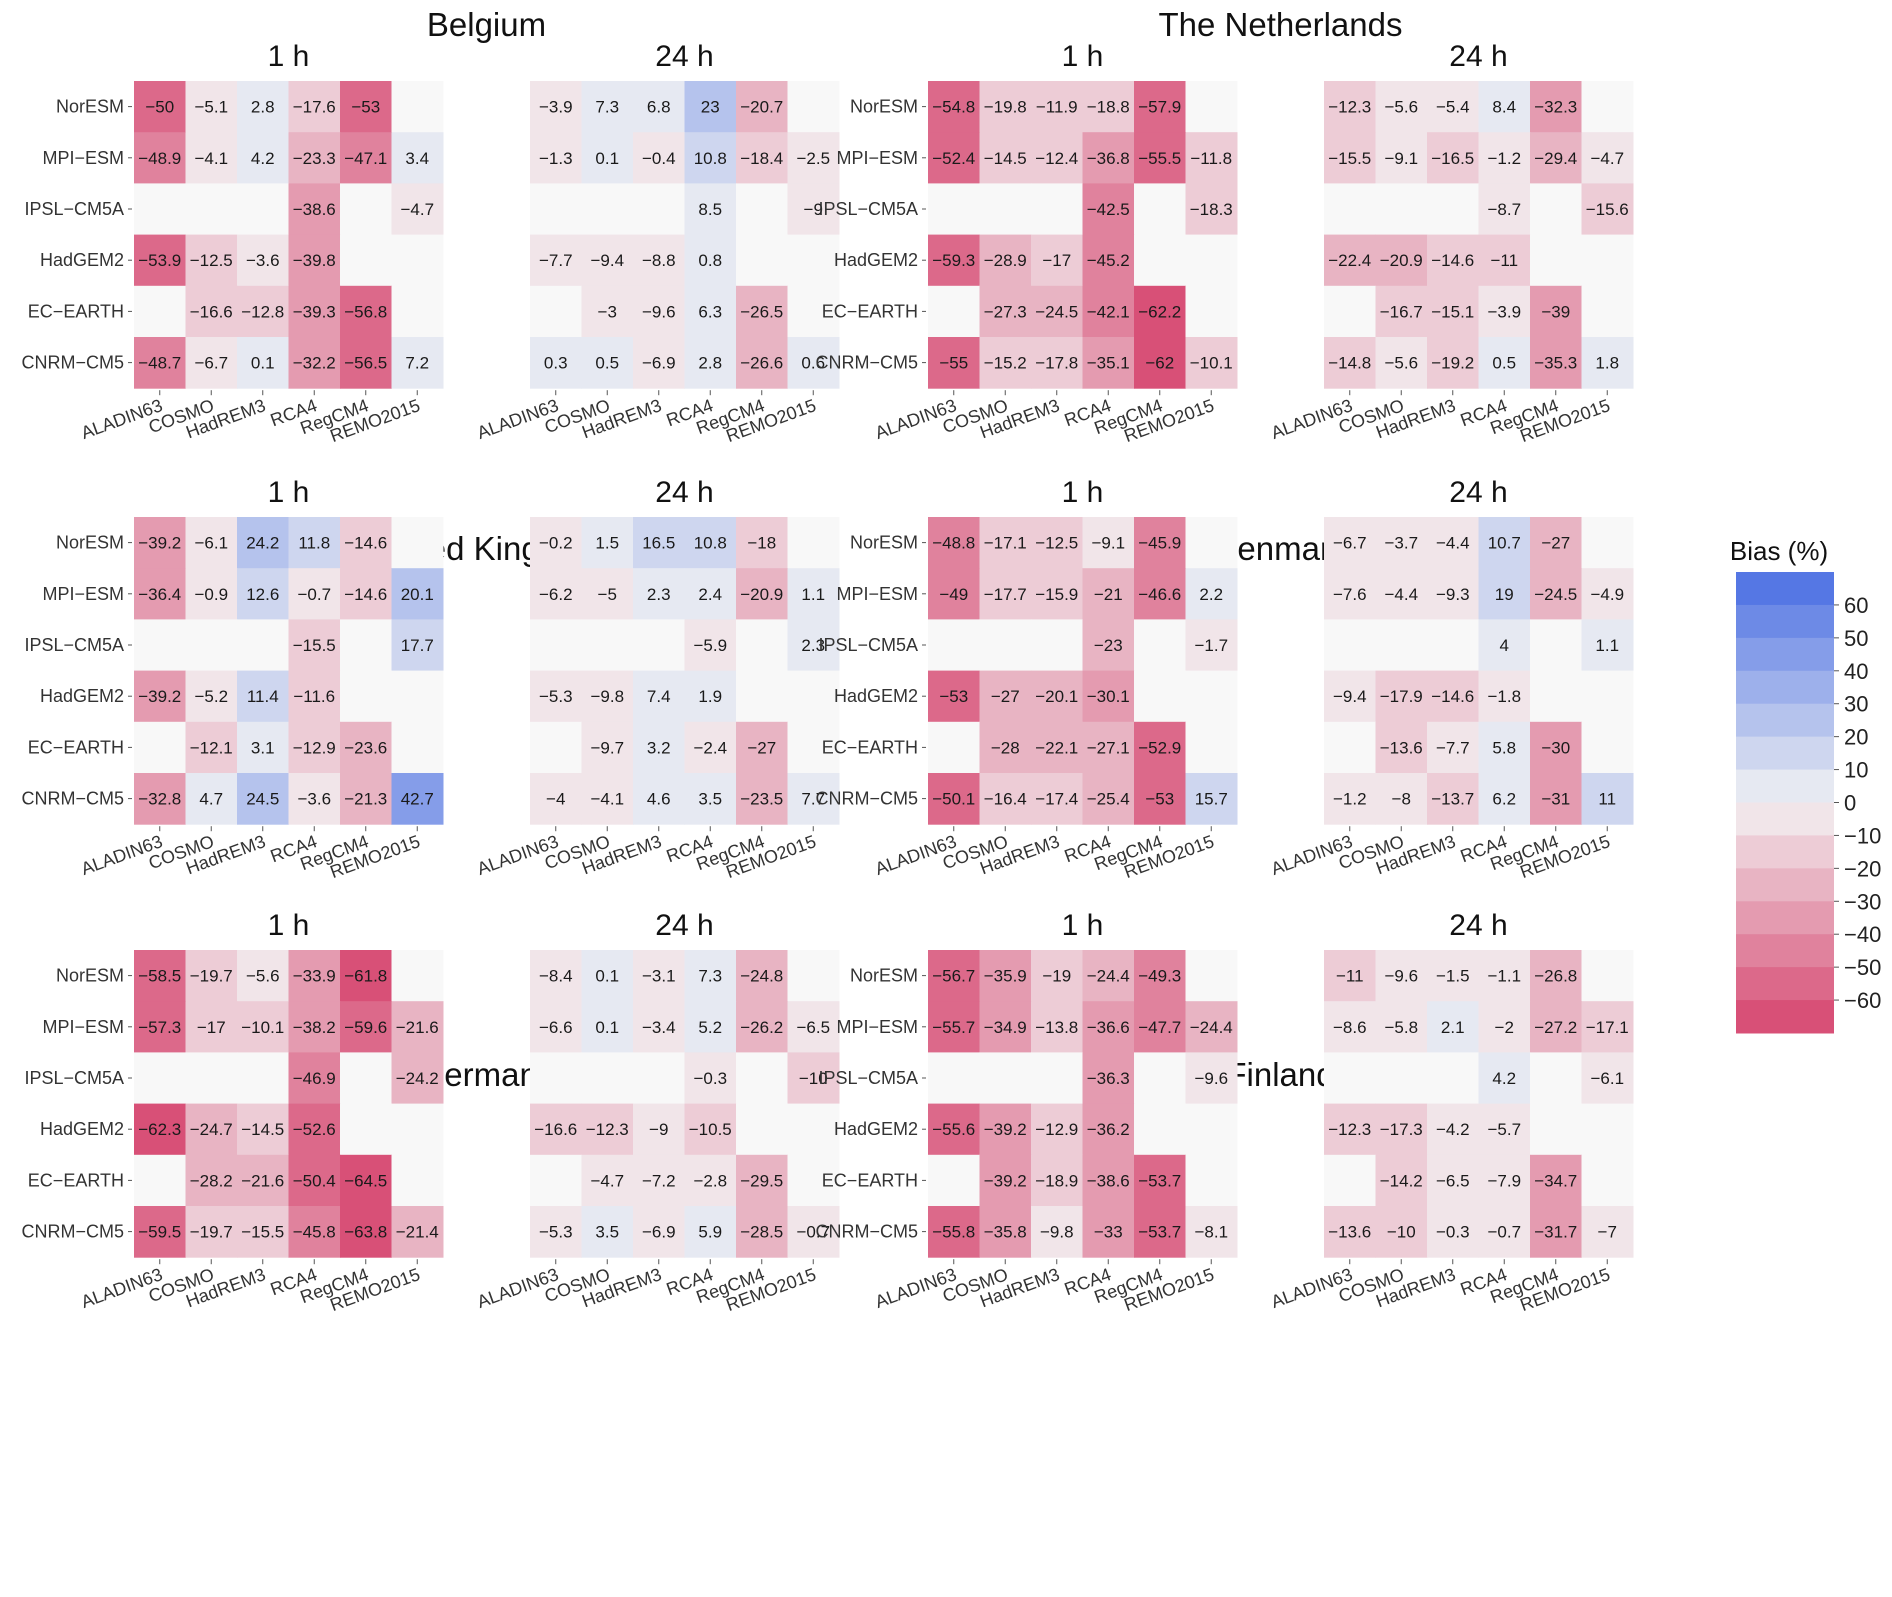  What do you see at coordinates (211, 1180) in the screenshot?
I see `cell-value: −28.2` at bounding box center [211, 1180].